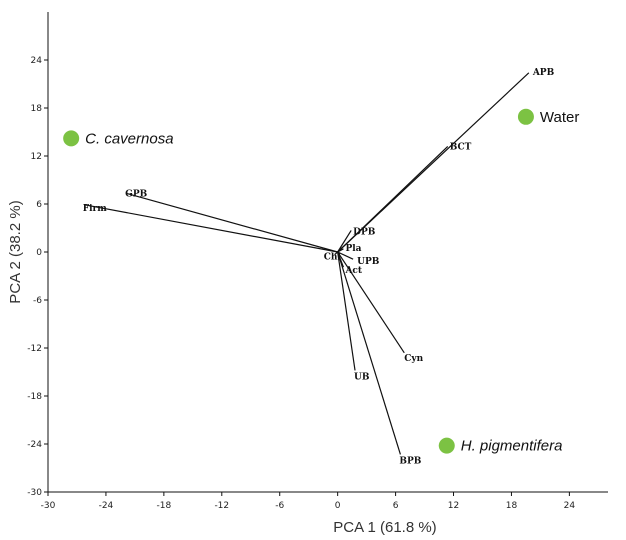  I want to click on vector-gpb, so click(232, 223).